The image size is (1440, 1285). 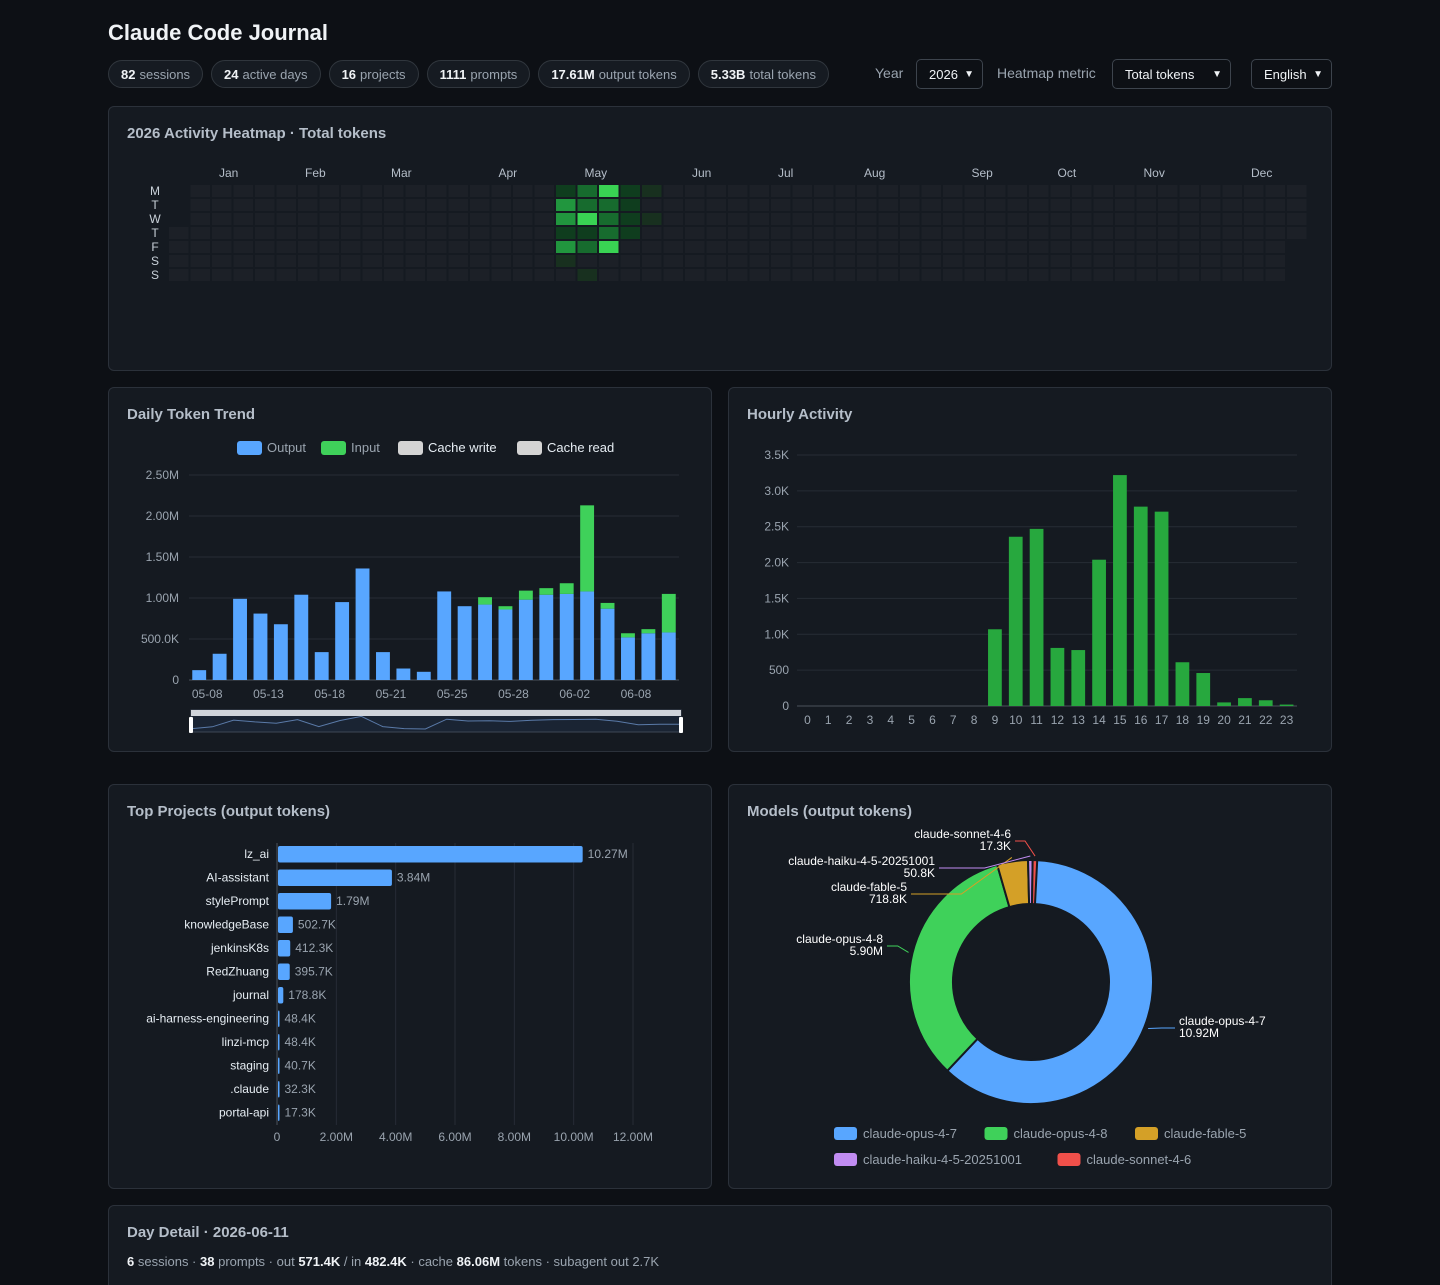 What do you see at coordinates (1287, 720) in the screenshot?
I see `x-tick-label: 23` at bounding box center [1287, 720].